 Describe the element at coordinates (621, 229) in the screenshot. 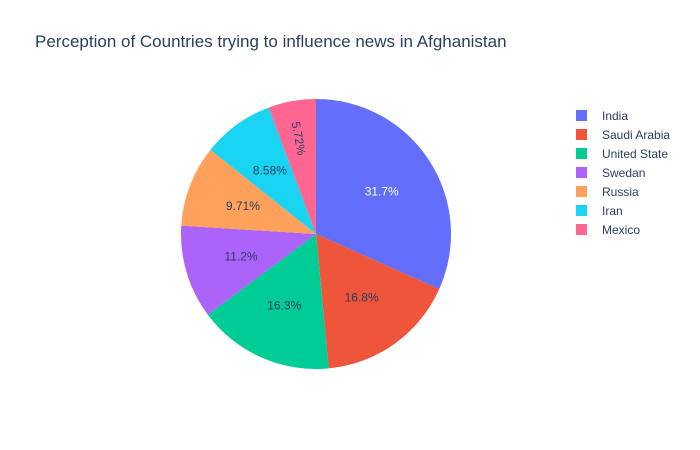

I see `legend-label: Mexico` at that location.